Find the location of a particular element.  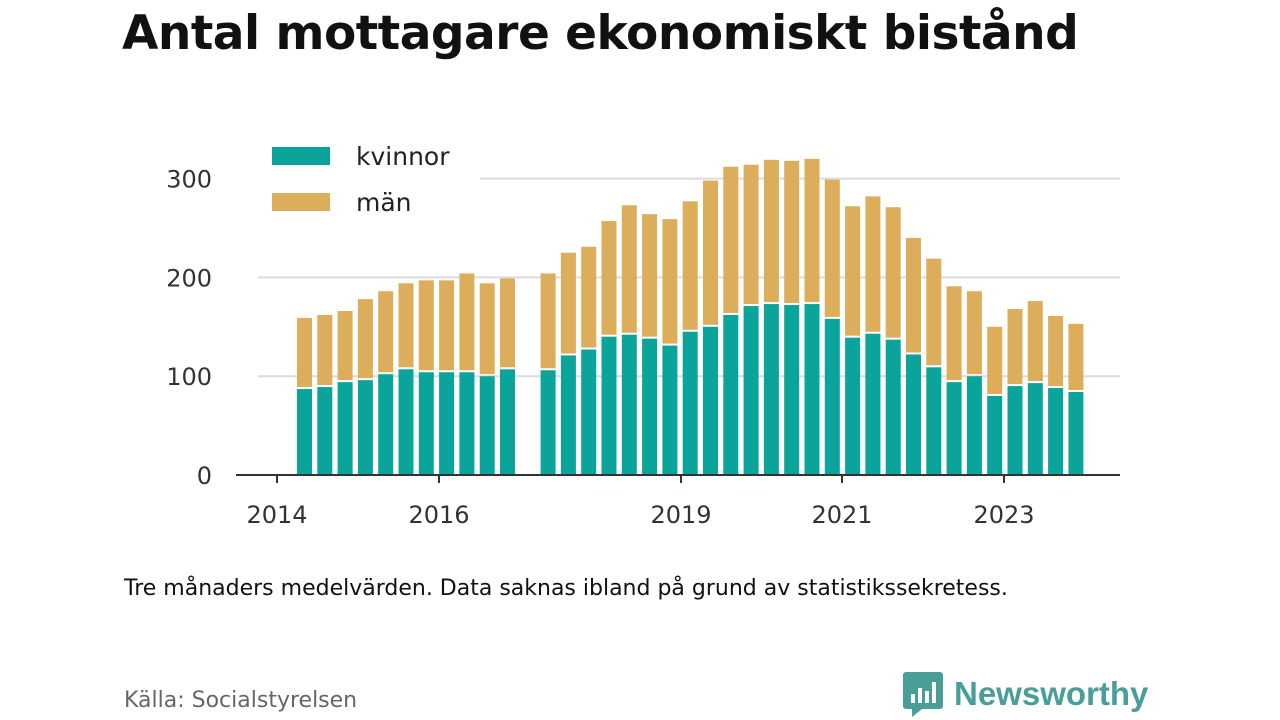

x-tick-label: 2016 is located at coordinates (438, 515).